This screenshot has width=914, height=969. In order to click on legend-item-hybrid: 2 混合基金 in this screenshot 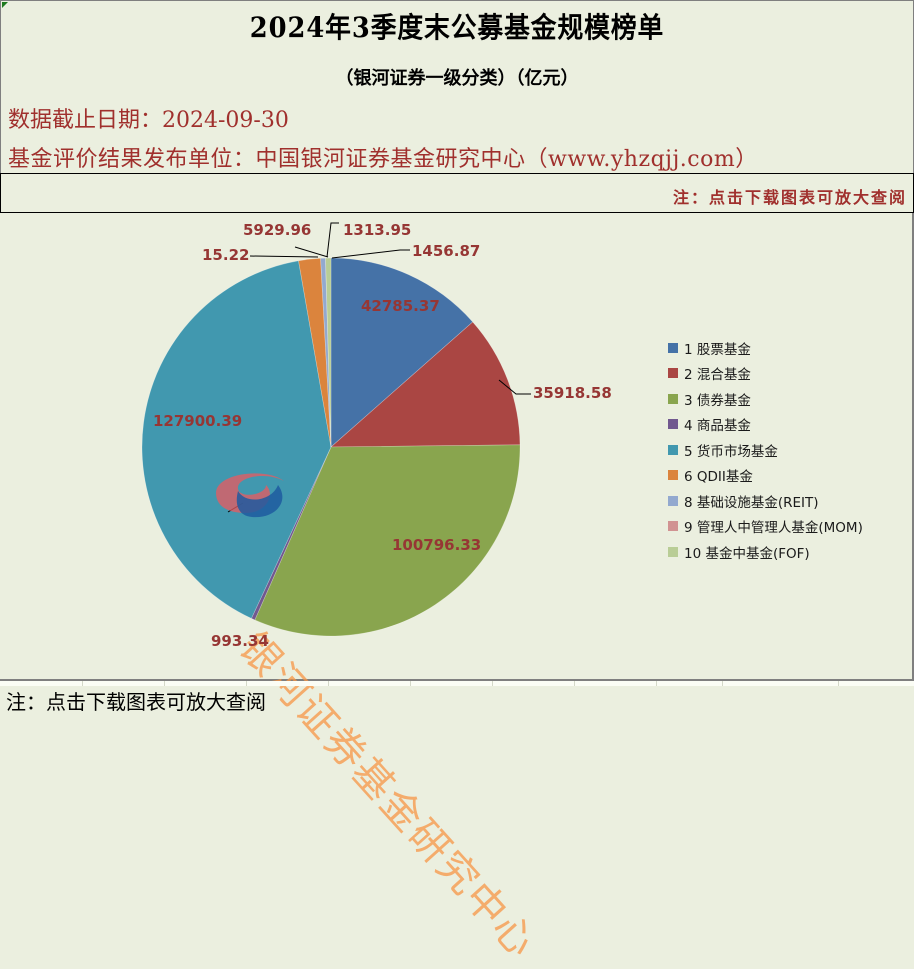, I will do `click(765, 374)`.